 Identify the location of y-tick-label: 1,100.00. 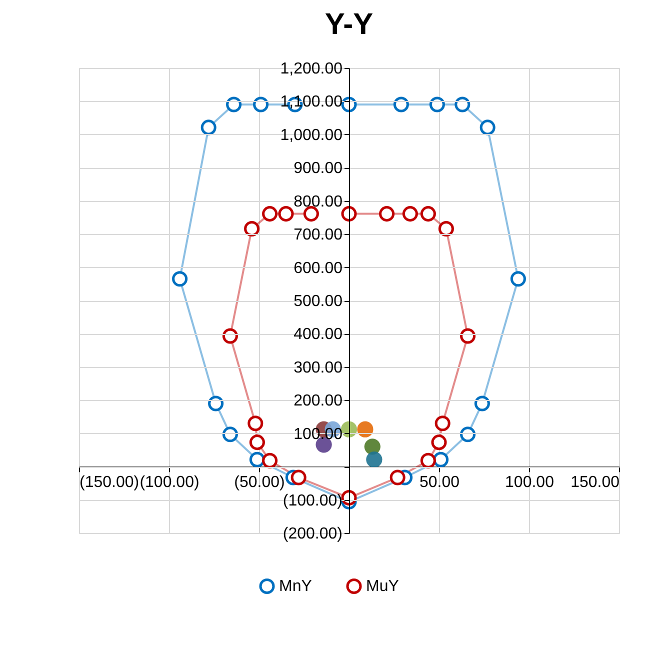
(311, 102).